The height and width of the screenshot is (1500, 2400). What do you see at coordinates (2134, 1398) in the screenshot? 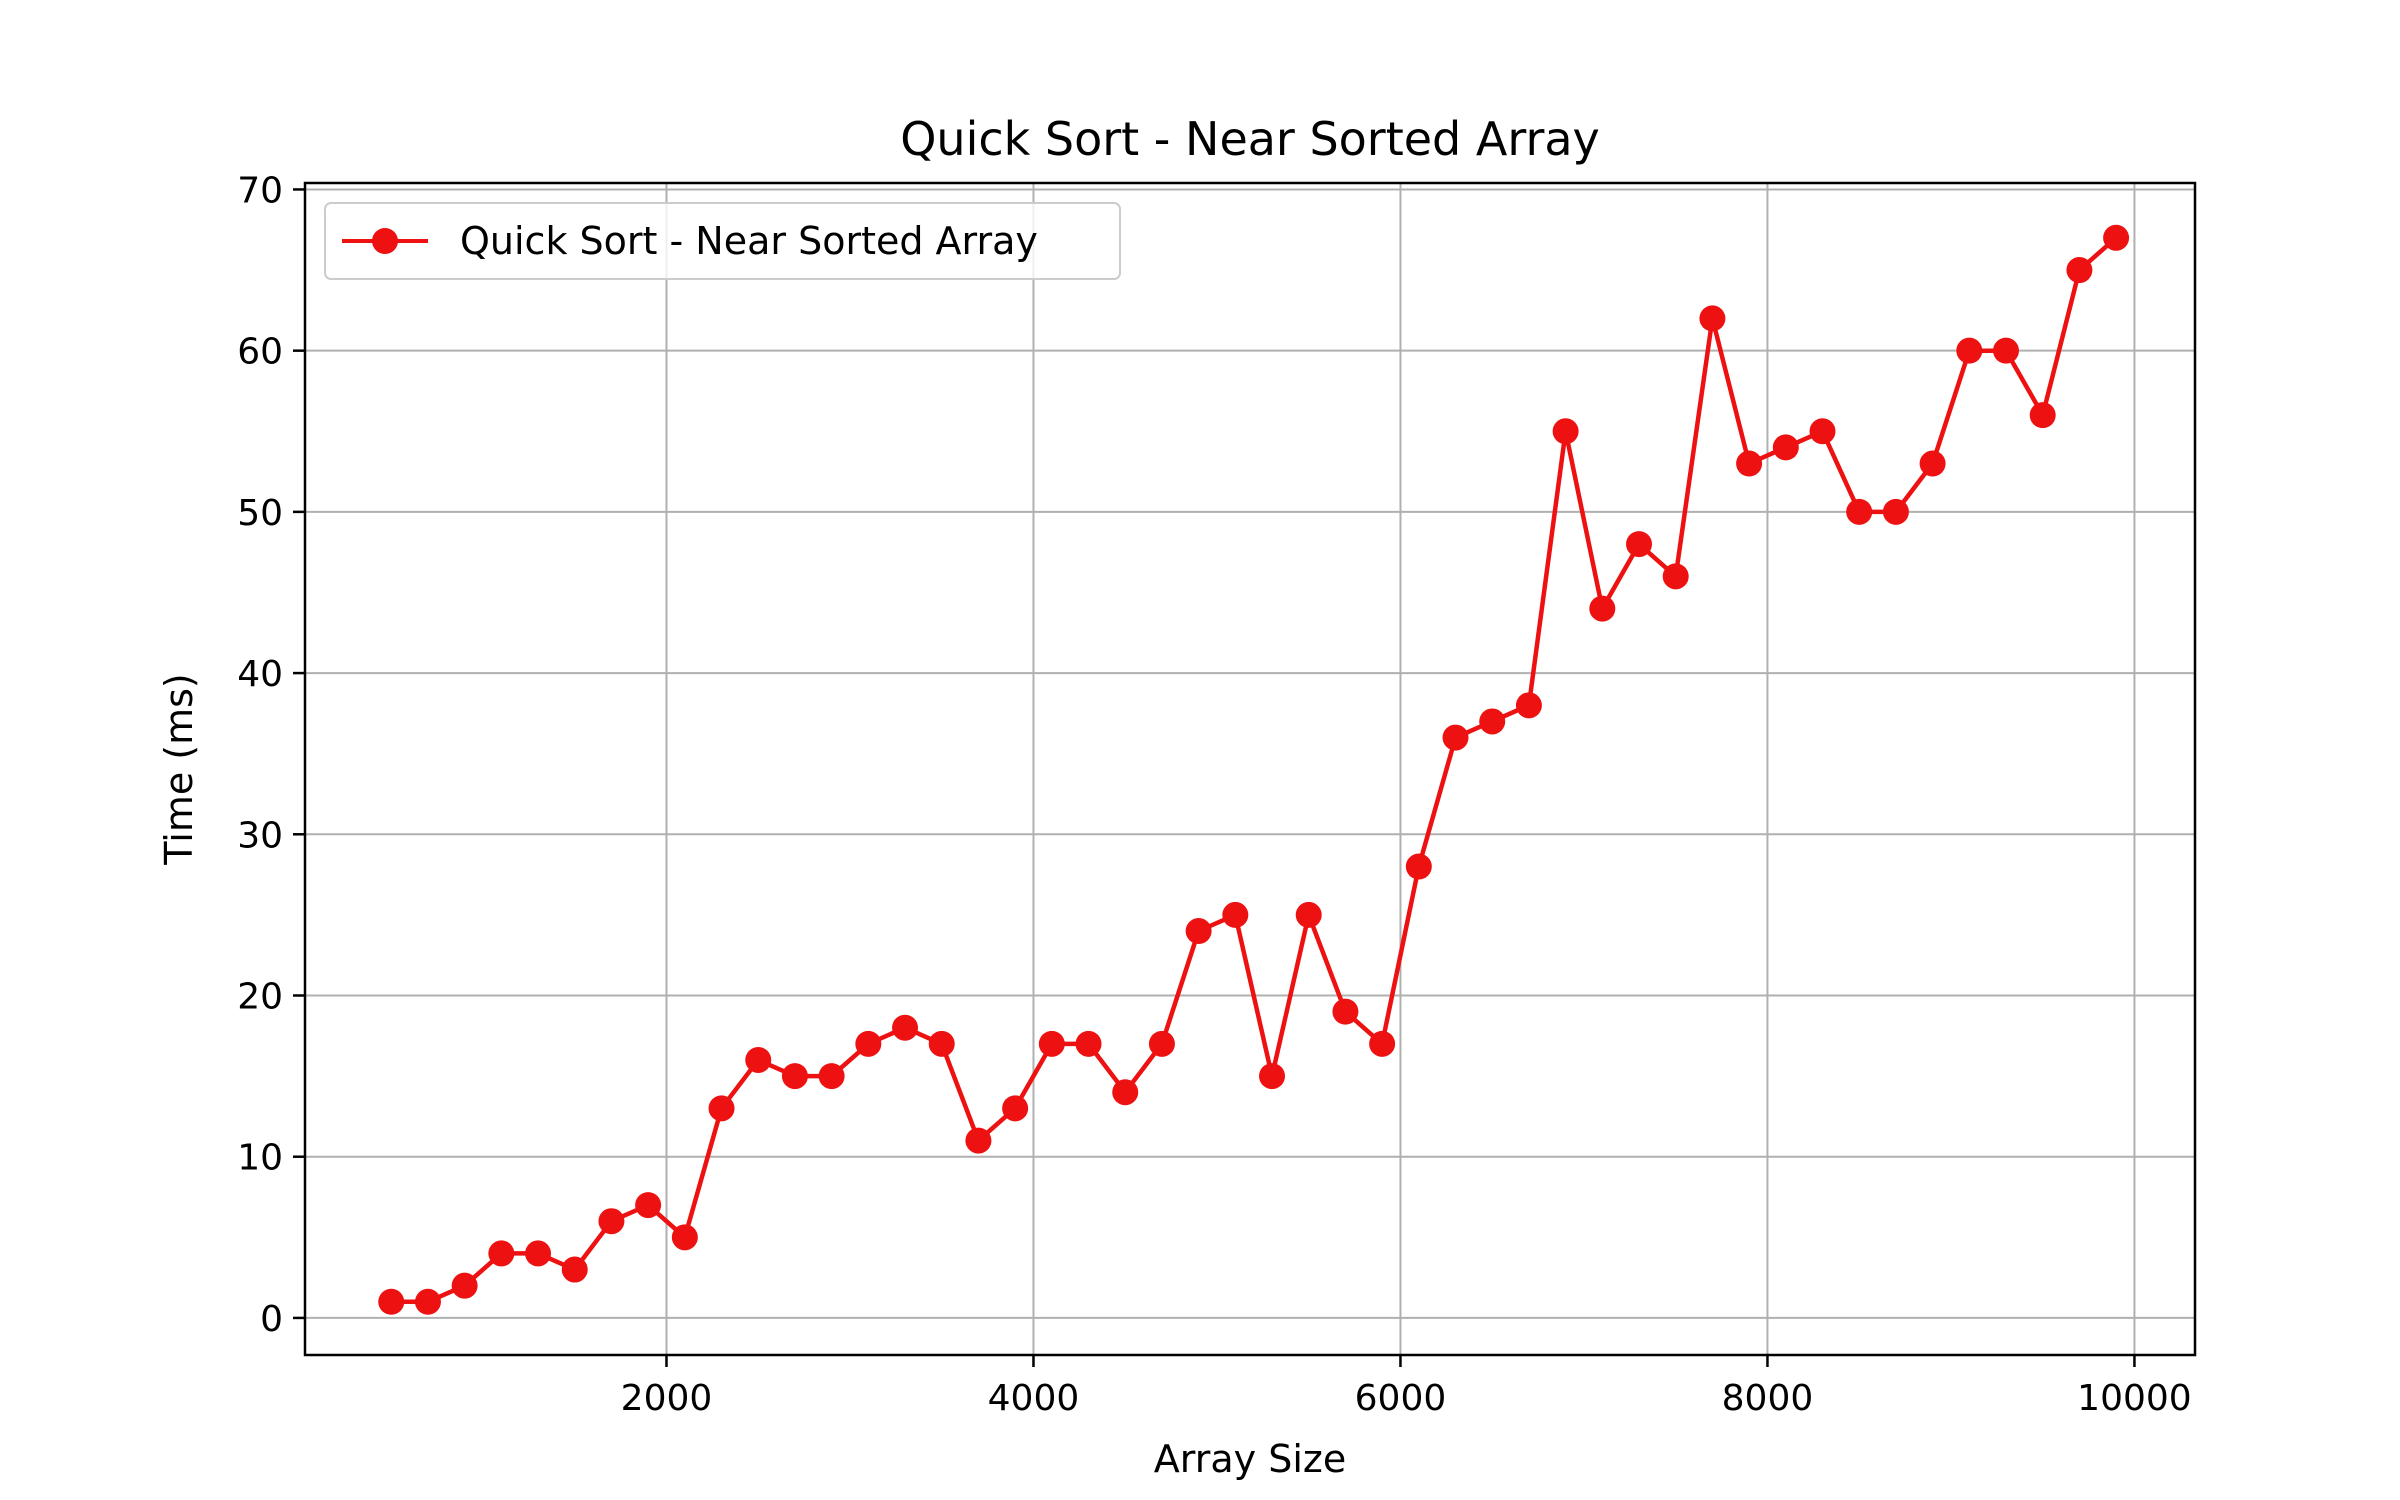
I see `x-tick-label: 10000` at bounding box center [2134, 1398].